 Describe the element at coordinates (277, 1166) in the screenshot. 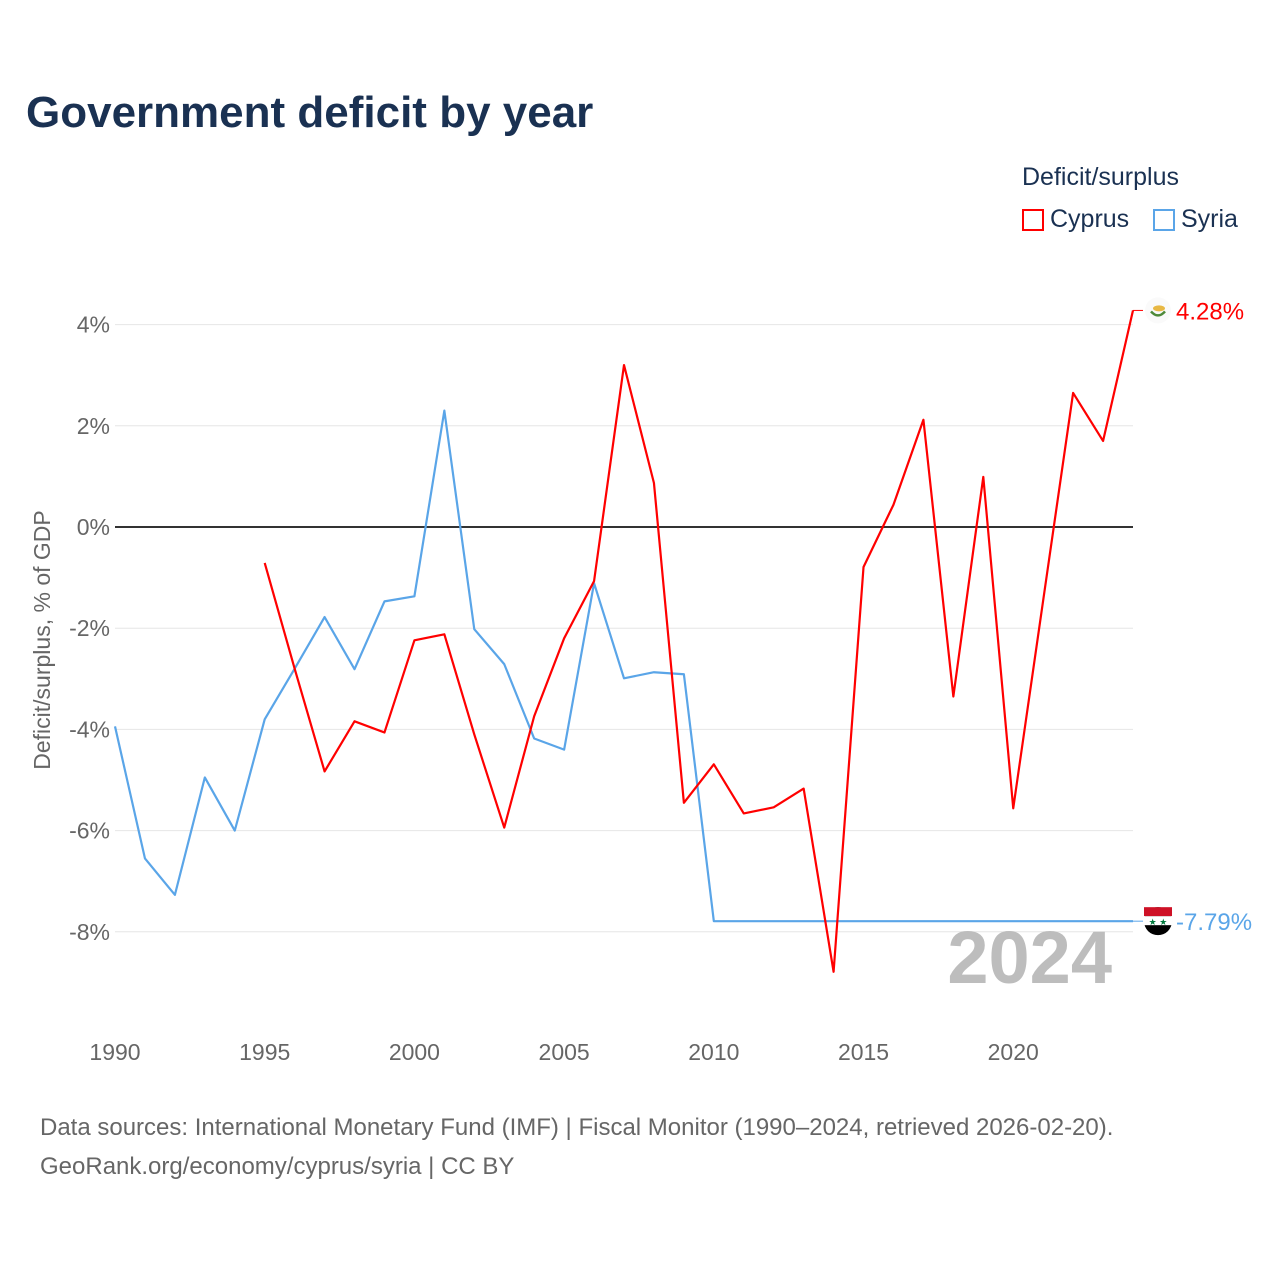

I see `source-link: GeoRank.org/economy/cyprus/syria | CC BY` at that location.